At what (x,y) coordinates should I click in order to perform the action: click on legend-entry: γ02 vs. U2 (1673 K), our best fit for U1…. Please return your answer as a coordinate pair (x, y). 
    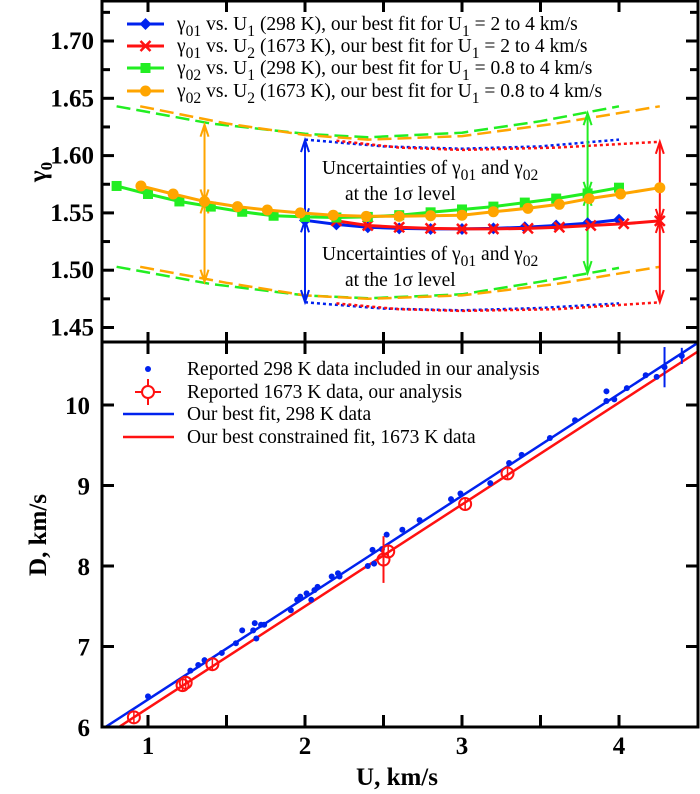
    Looking at the image, I should click on (364, 94).